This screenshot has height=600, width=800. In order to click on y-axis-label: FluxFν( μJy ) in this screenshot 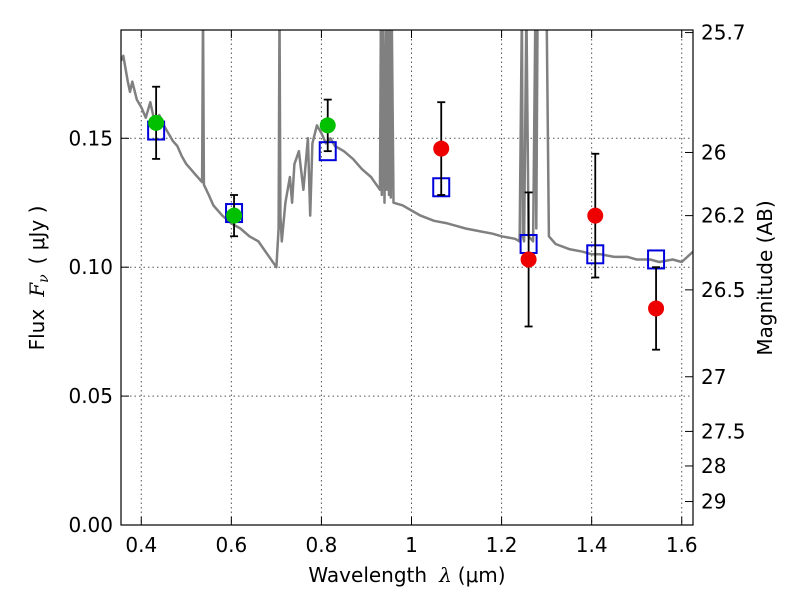, I will do `click(38, 278)`.